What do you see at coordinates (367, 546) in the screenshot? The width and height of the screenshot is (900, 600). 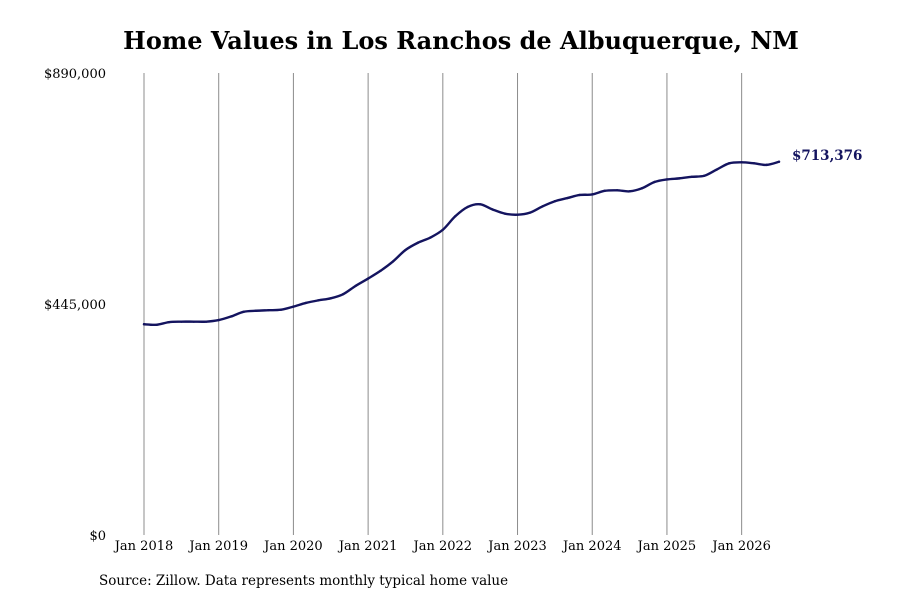 I see `x-tick-label: Jan 2021` at bounding box center [367, 546].